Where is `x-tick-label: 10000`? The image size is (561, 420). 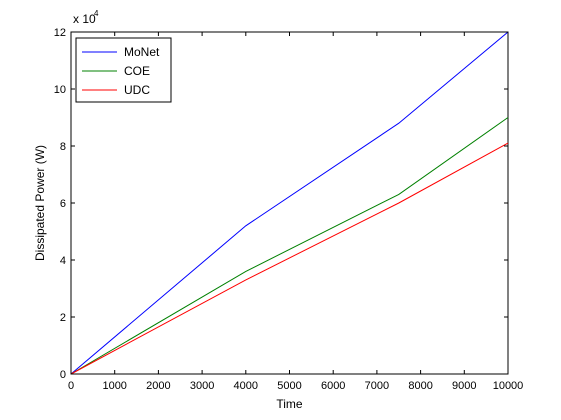
x-tick-label: 10000 is located at coordinates (508, 386).